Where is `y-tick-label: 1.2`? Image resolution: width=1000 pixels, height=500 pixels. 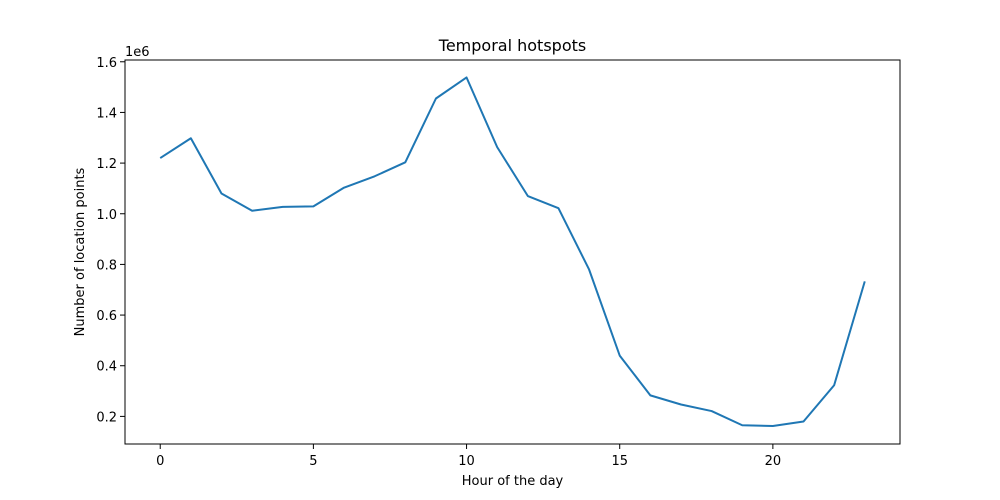 y-tick-label: 1.2 is located at coordinates (106, 164).